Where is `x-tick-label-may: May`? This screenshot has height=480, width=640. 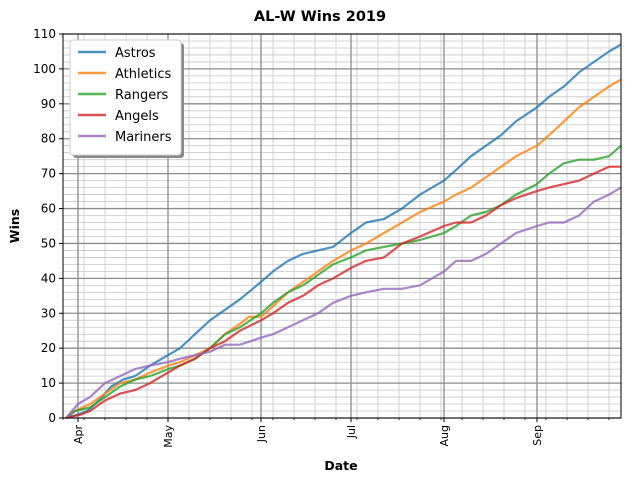
x-tick-label-may: May is located at coordinates (168, 436).